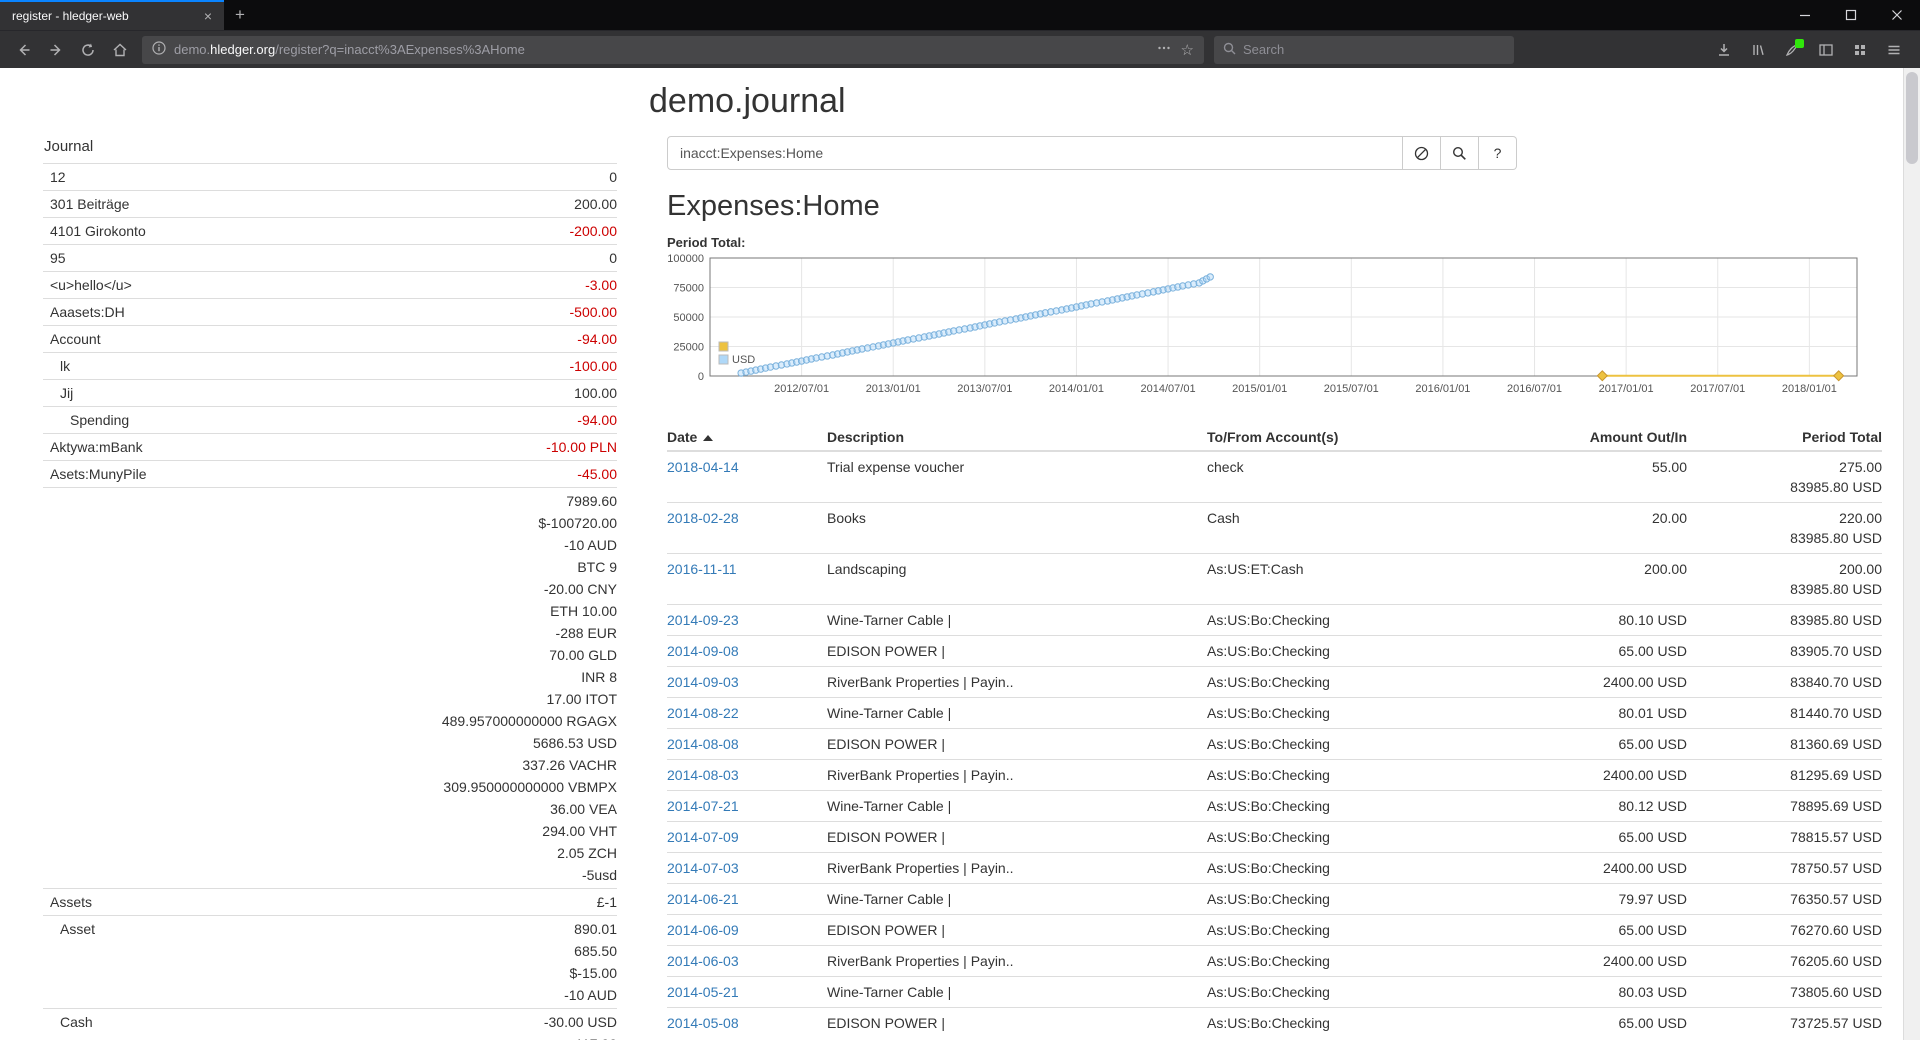 This screenshot has height=1040, width=1920. What do you see at coordinates (1612, 620) in the screenshot?
I see `transaction-amount: 80.10 USD` at bounding box center [1612, 620].